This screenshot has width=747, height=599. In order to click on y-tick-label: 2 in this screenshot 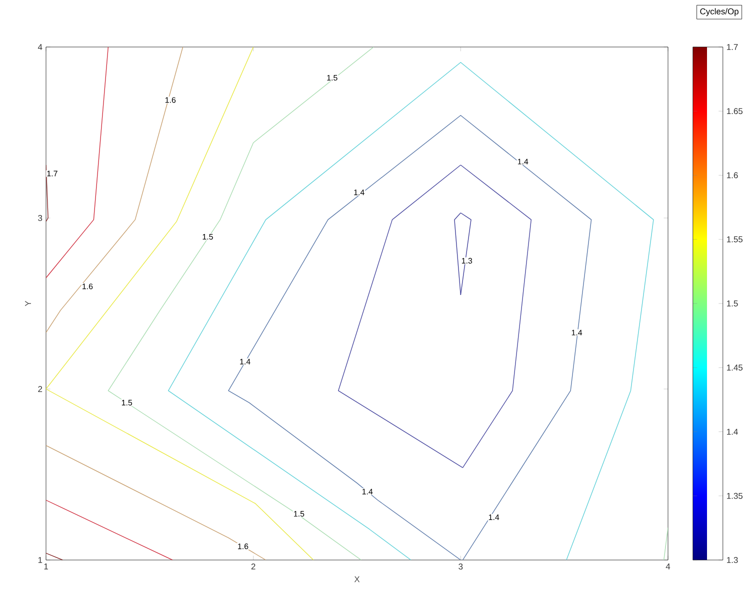, I will do `click(40, 389)`.